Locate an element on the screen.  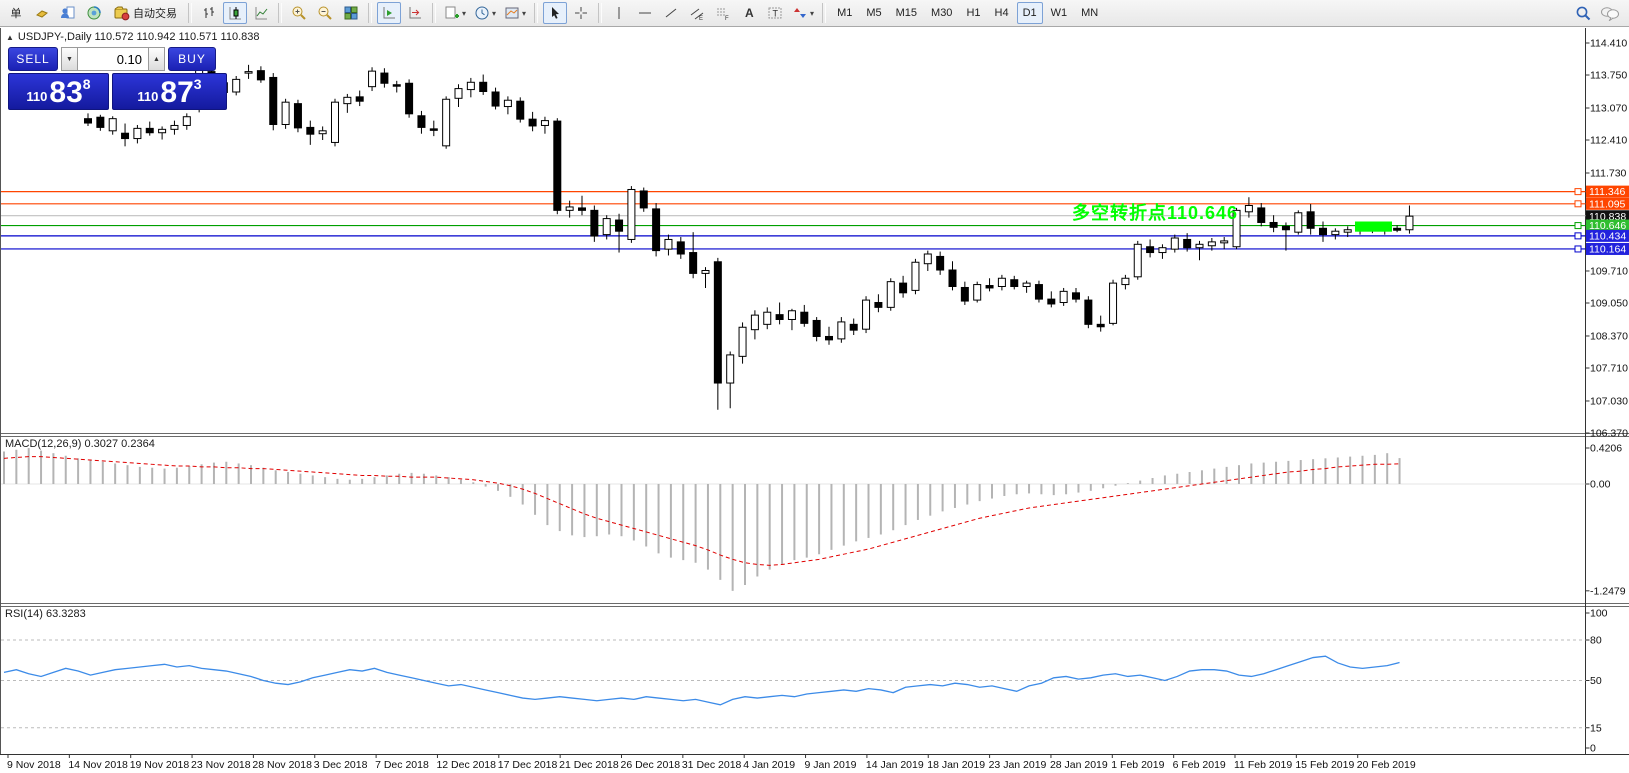
date-label: 21 Dec 2018 is located at coordinates (589, 765).